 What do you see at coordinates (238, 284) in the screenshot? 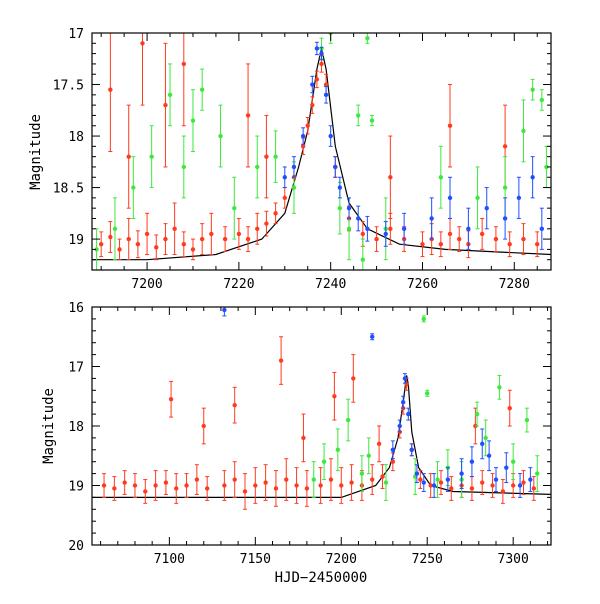
I see `top-x-tick-label: 7220` at bounding box center [238, 284].